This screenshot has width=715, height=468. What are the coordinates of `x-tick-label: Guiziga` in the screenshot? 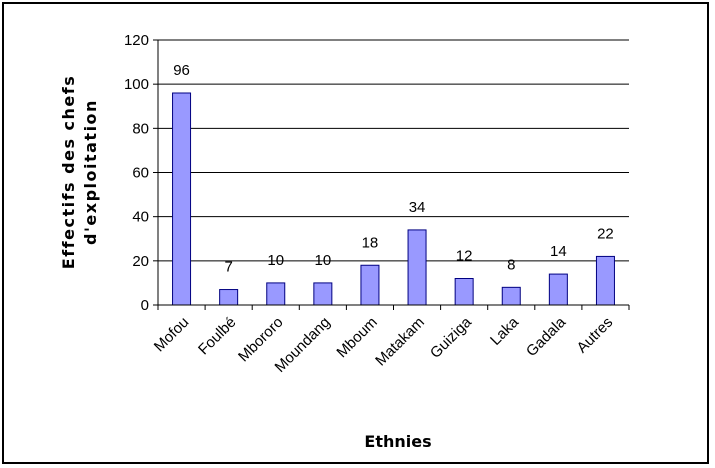 It's located at (451, 337).